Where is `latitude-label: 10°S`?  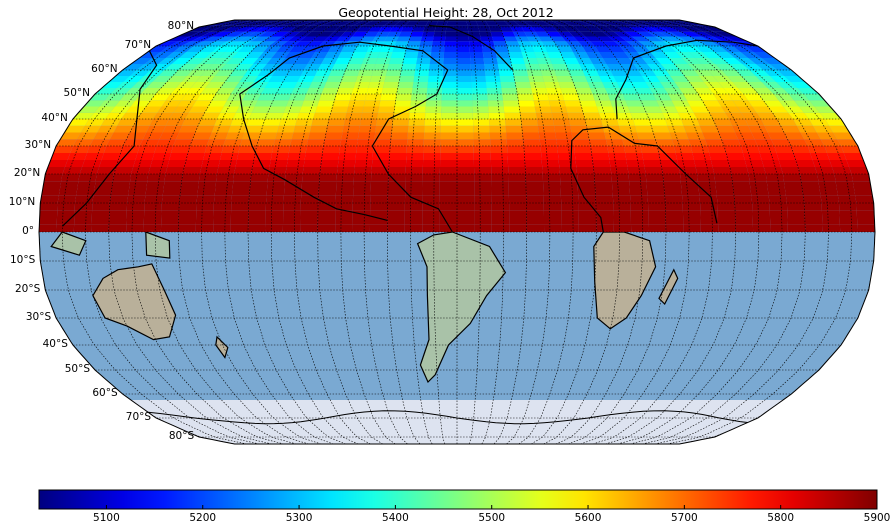 latitude-label: 10°S is located at coordinates (22, 260).